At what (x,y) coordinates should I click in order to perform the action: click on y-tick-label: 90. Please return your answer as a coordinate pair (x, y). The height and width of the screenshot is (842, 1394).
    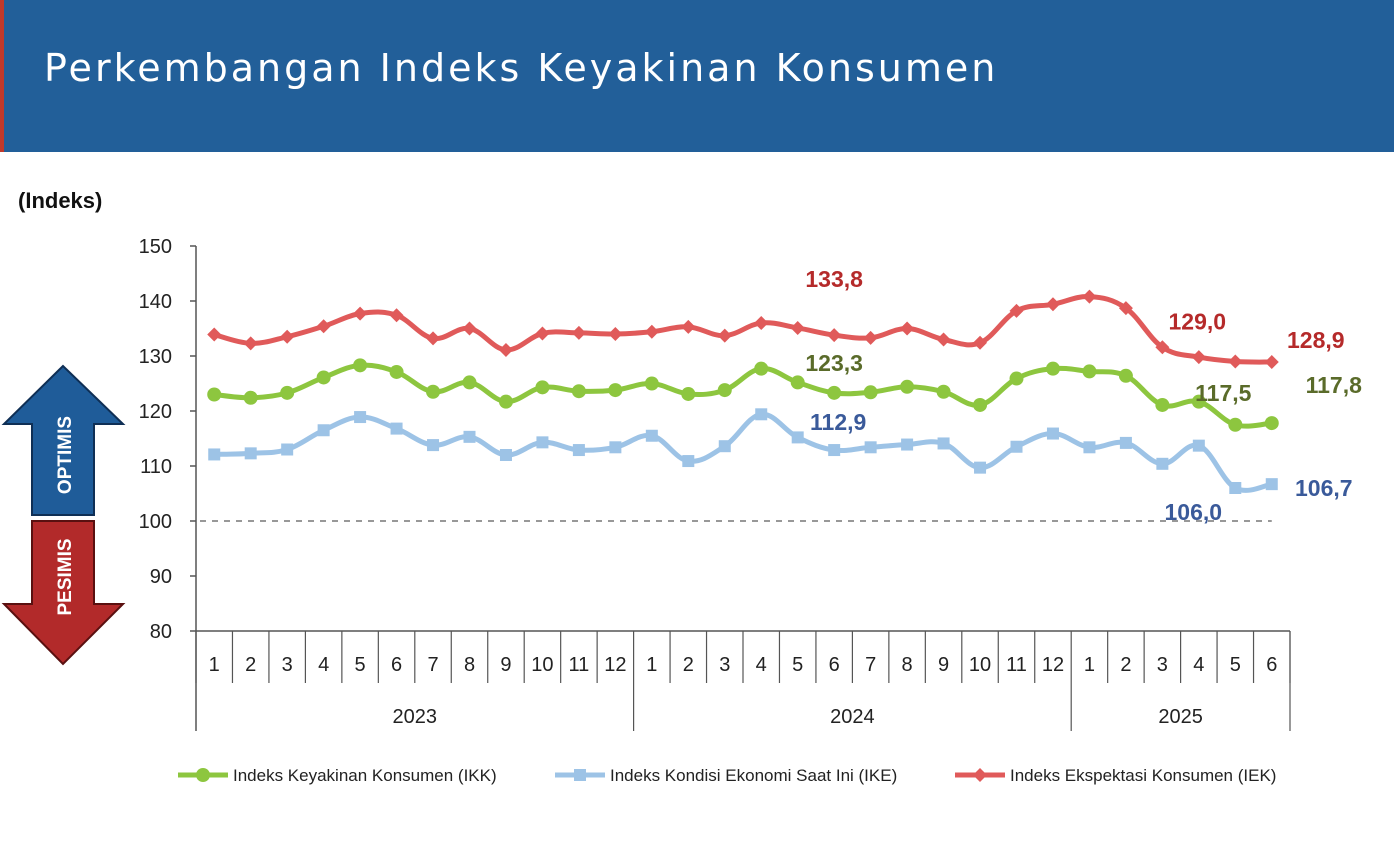
    Looking at the image, I should click on (161, 577).